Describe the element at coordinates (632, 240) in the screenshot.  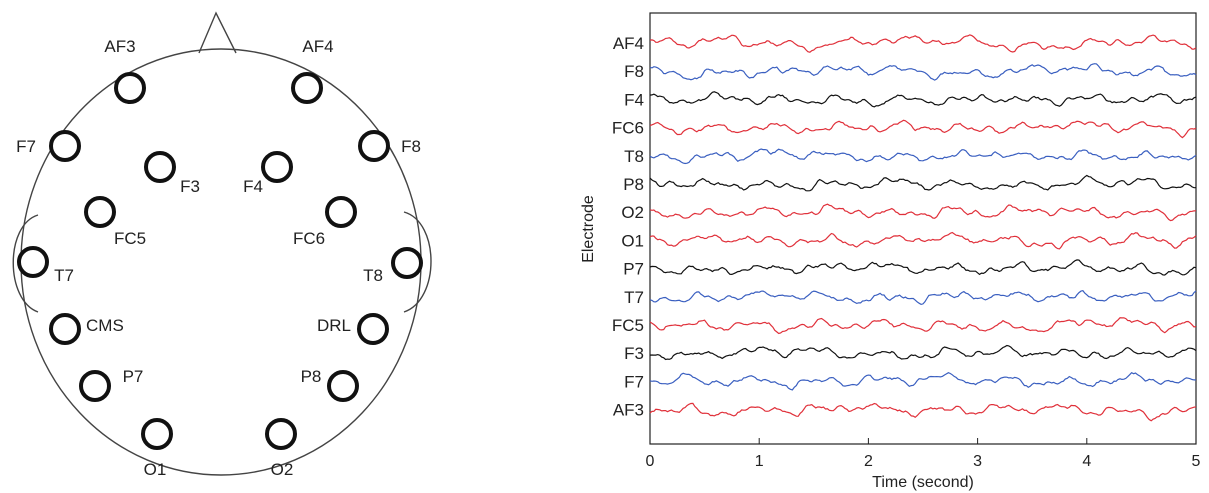
I see `electrode-tick-o1: O1` at that location.